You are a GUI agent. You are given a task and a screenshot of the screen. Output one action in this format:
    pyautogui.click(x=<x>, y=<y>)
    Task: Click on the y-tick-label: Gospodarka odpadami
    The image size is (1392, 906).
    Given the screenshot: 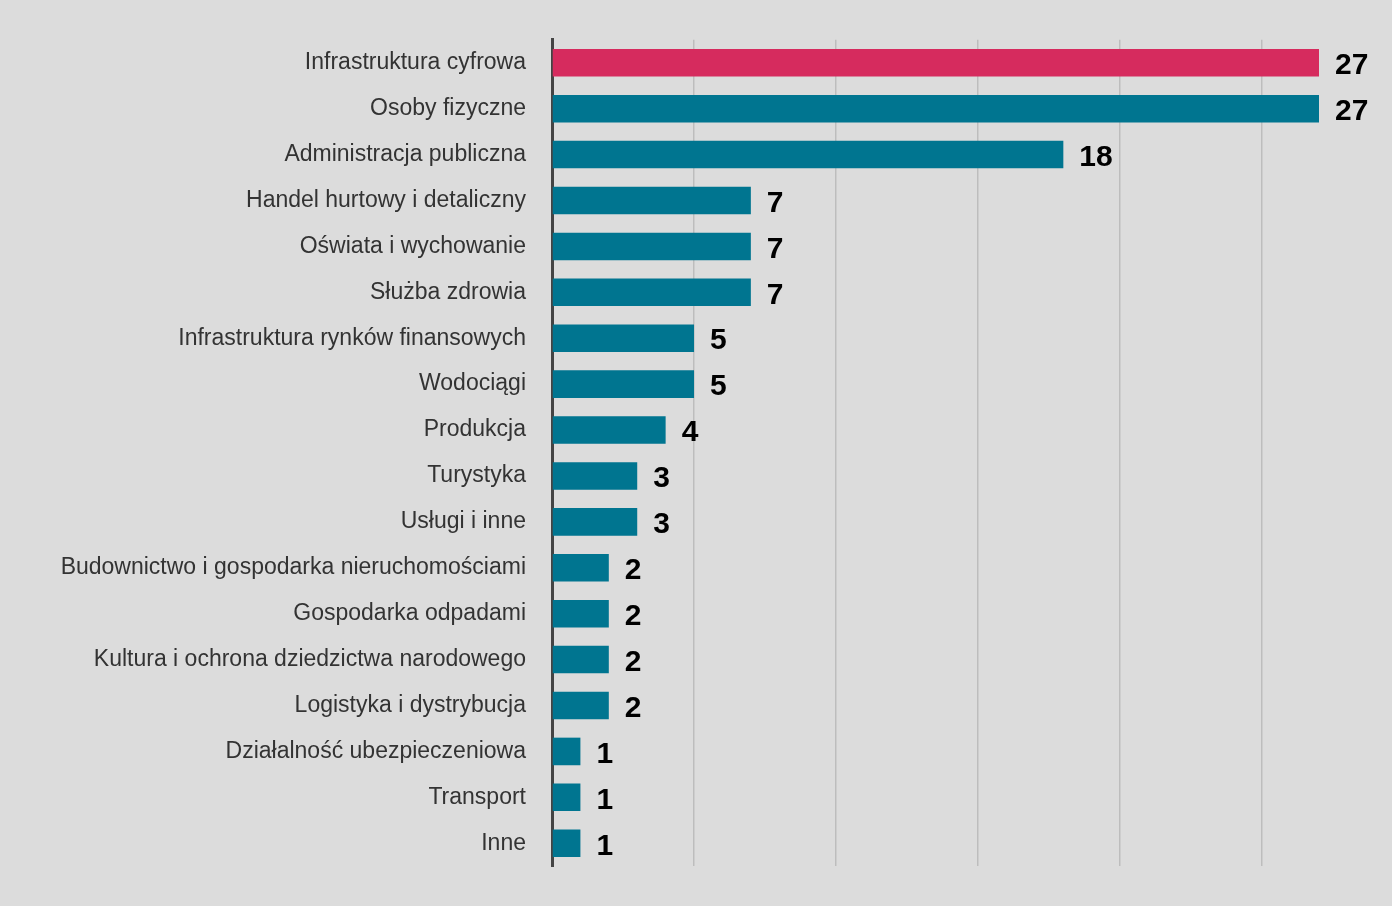 What is the action you would take?
    pyautogui.click(x=409, y=612)
    